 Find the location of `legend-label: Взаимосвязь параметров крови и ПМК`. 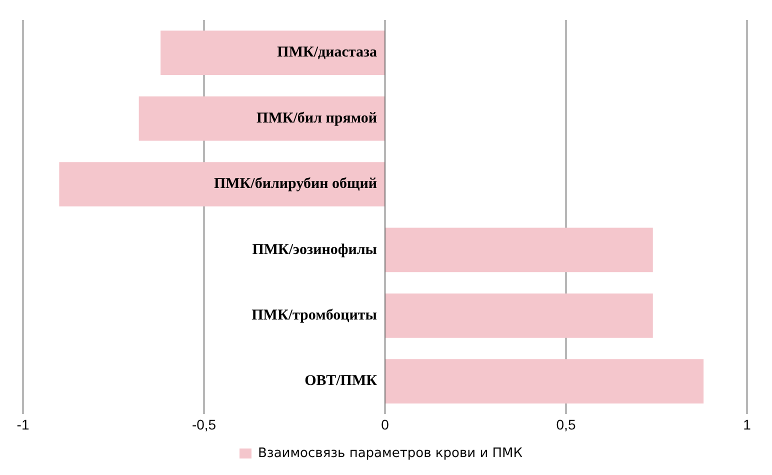

legend-label: Взаимосвязь параметров крови и ПМК is located at coordinates (390, 453).